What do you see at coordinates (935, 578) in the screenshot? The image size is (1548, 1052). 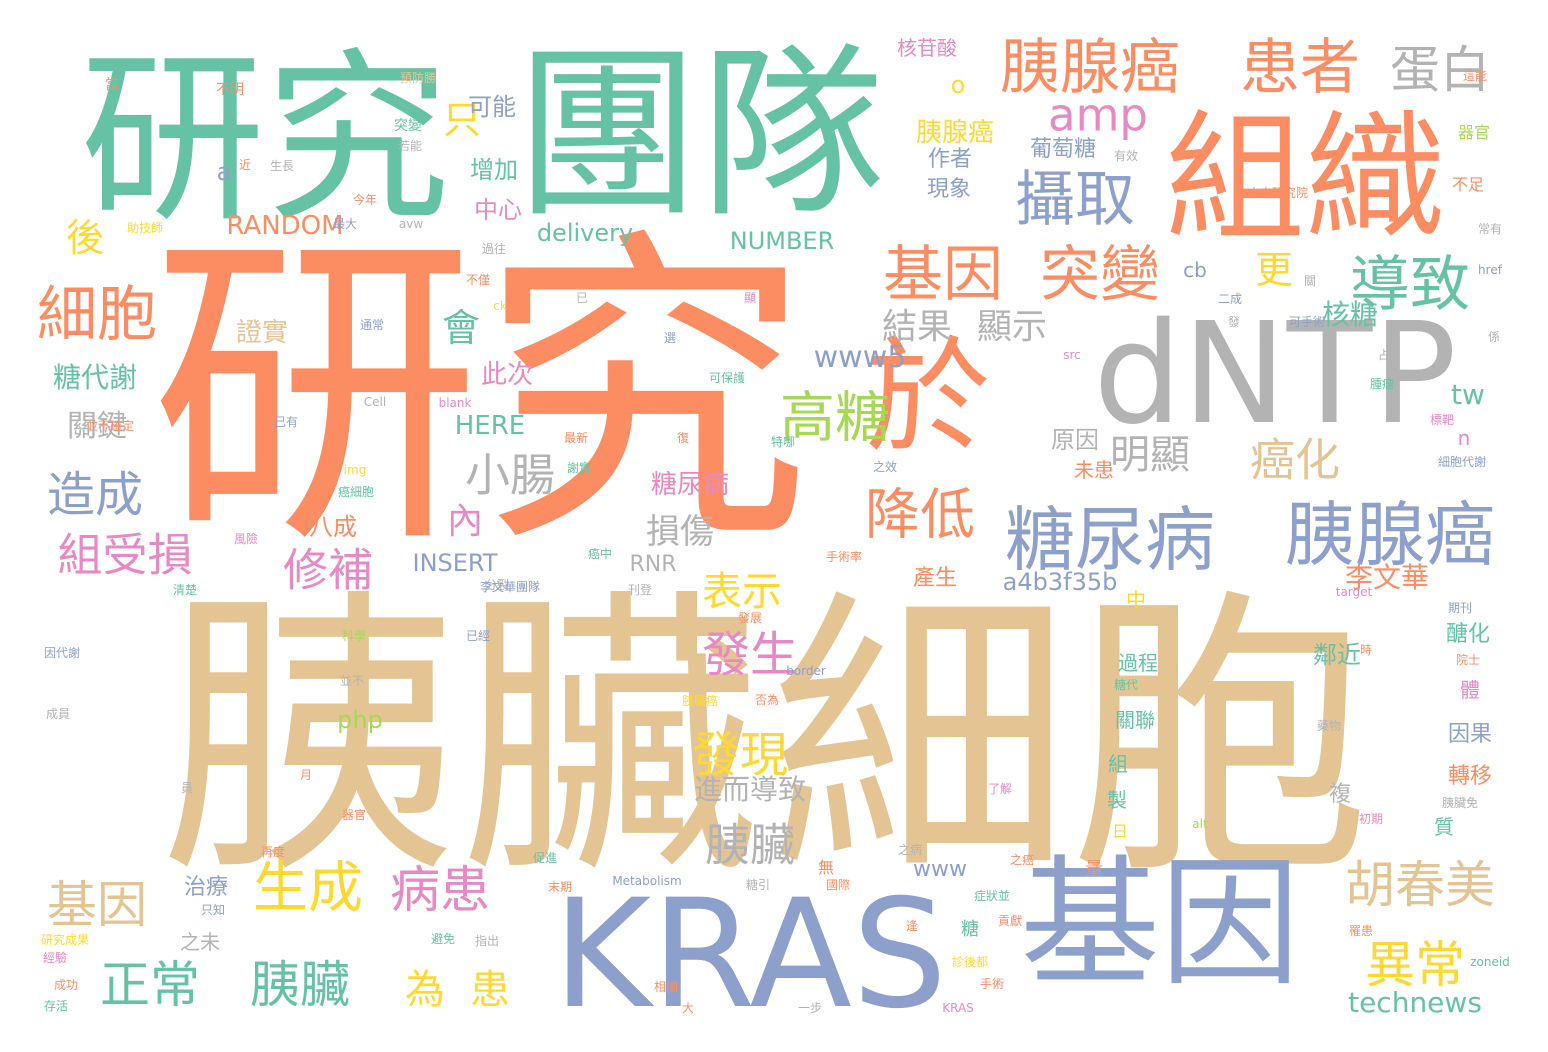 I see `cloud-word: 產生` at bounding box center [935, 578].